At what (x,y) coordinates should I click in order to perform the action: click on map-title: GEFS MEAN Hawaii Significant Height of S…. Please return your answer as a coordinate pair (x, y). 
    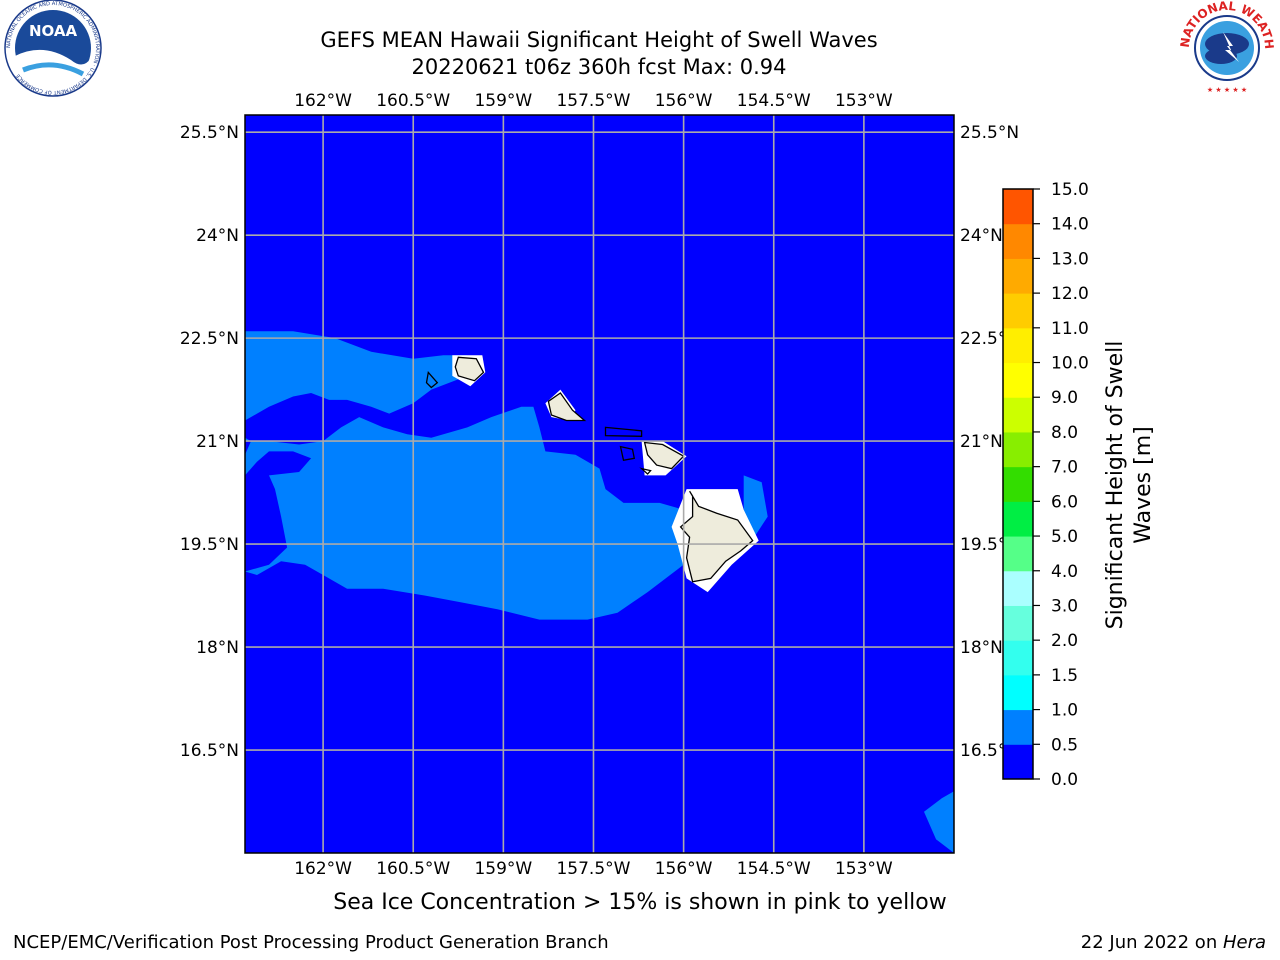
    Looking at the image, I should click on (599, 40).